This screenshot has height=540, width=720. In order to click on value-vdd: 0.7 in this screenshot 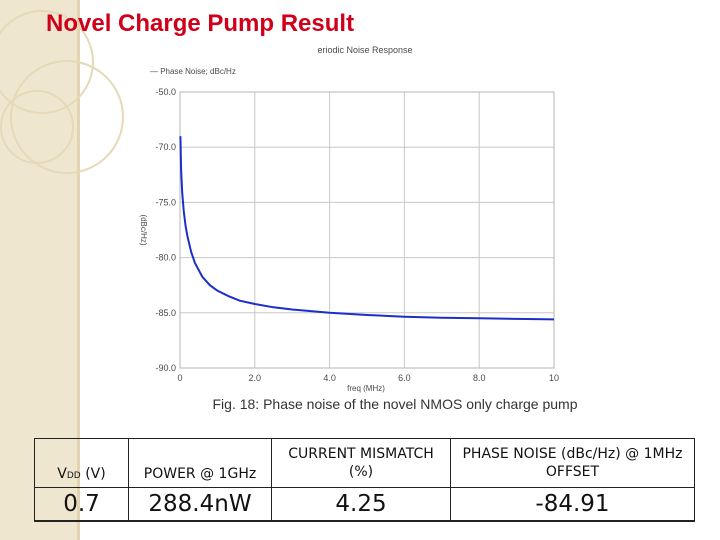, I will do `click(81, 504)`.